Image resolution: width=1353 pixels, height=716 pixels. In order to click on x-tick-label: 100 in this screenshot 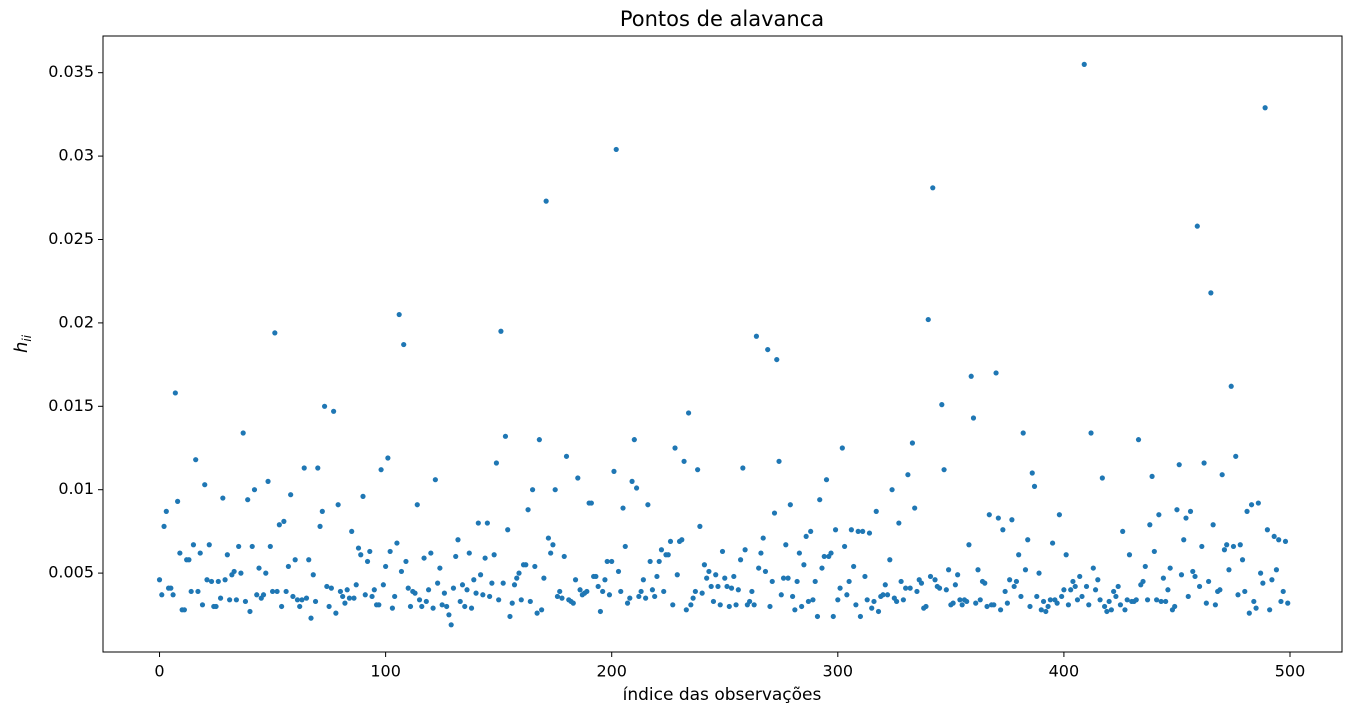, I will do `click(385, 671)`.